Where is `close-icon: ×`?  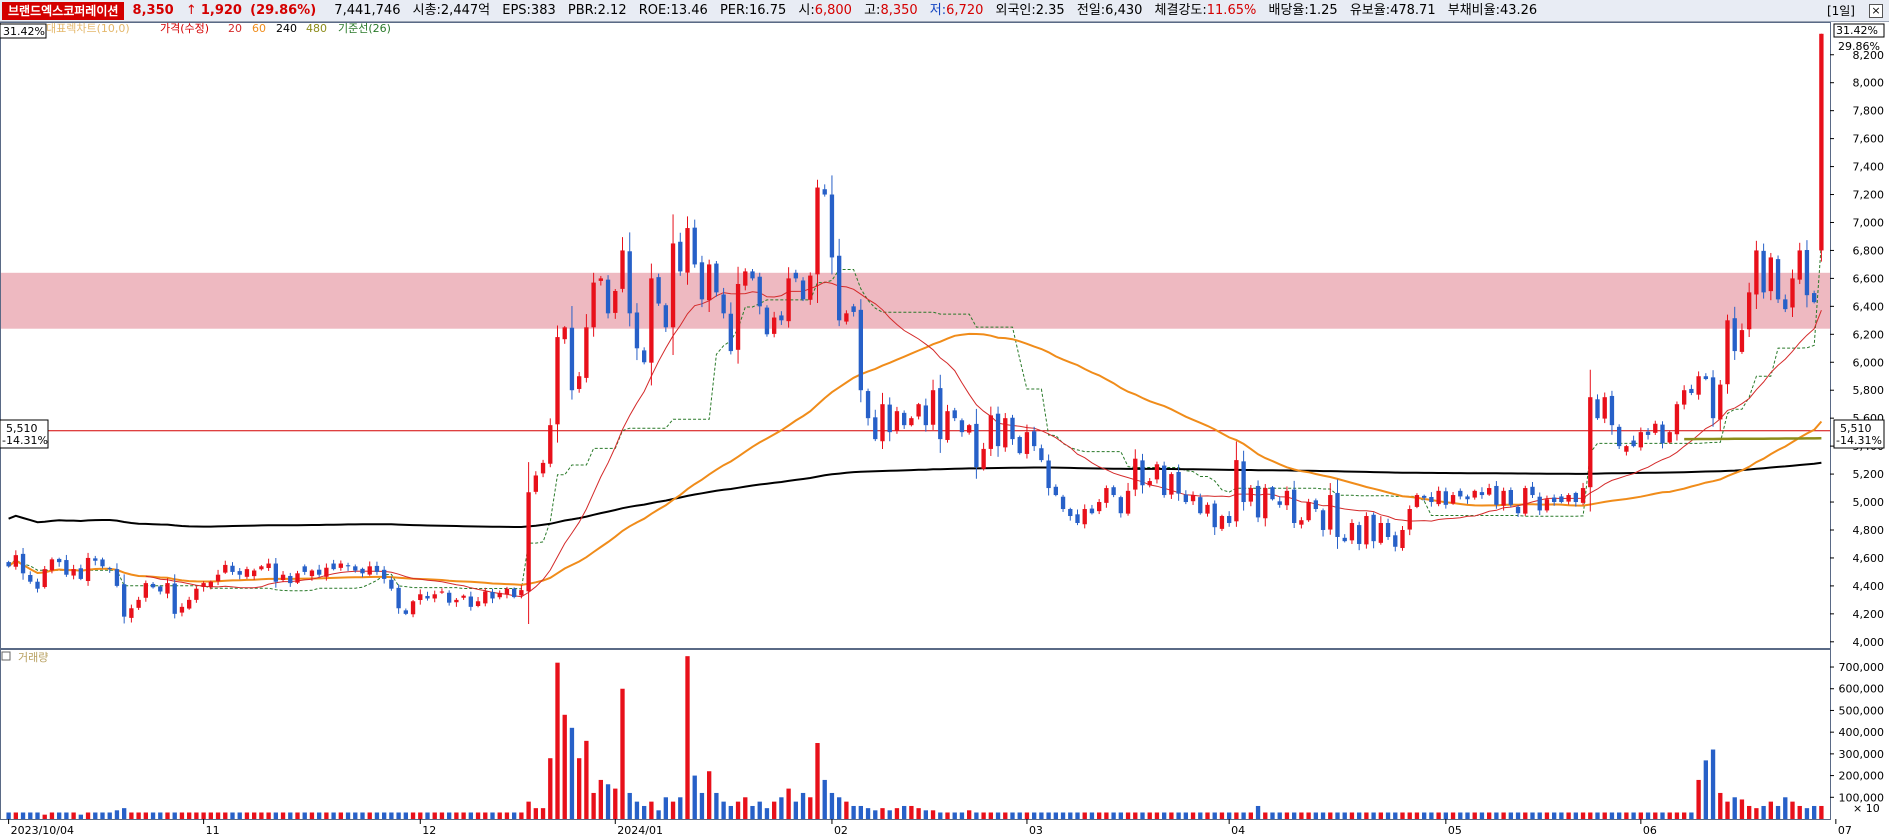 close-icon: × is located at coordinates (1876, 11).